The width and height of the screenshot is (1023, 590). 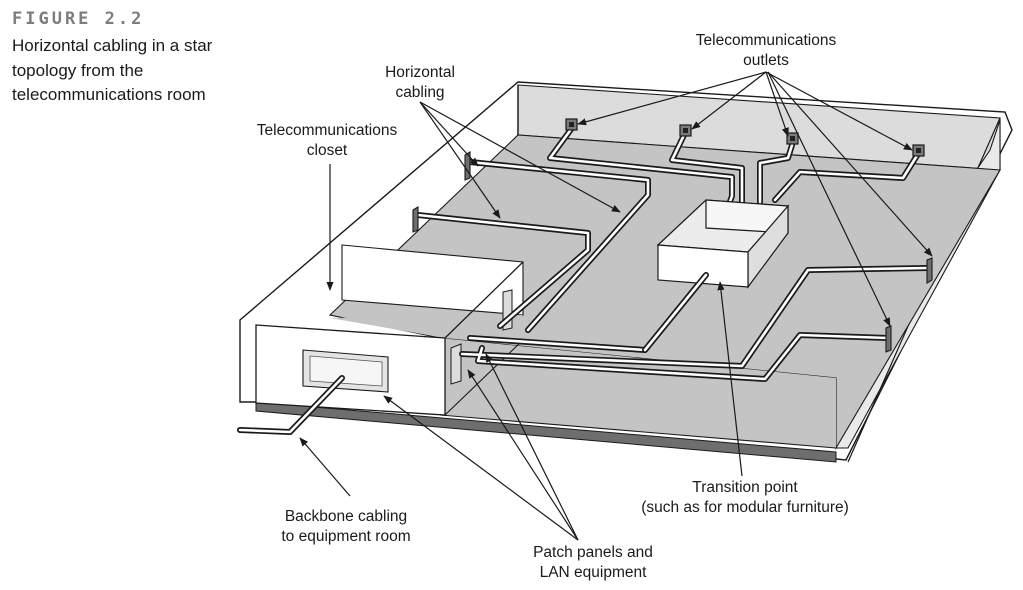 What do you see at coordinates (426, 326) in the screenshot?
I see `closet-floor` at bounding box center [426, 326].